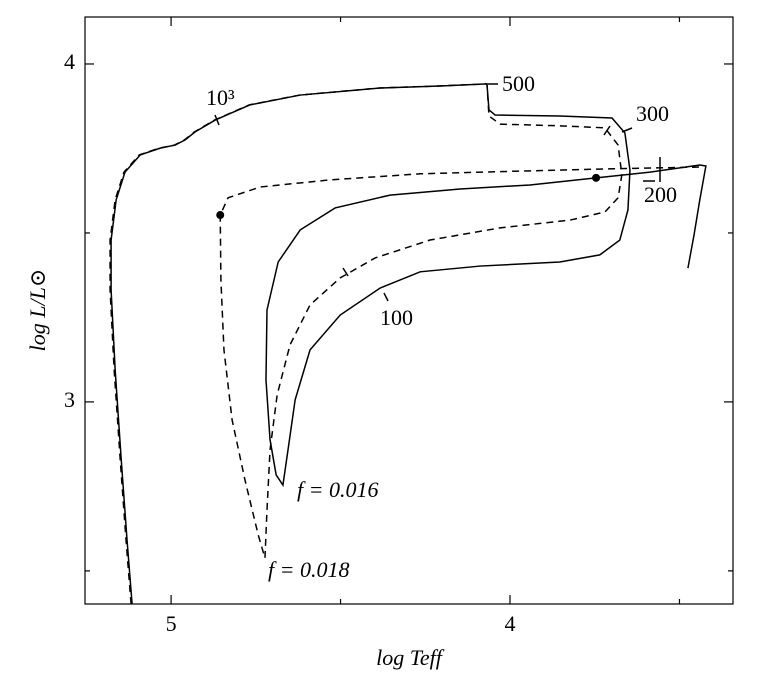 The image size is (763, 699). I want to click on track-label: f = 0.016, so click(337, 489).